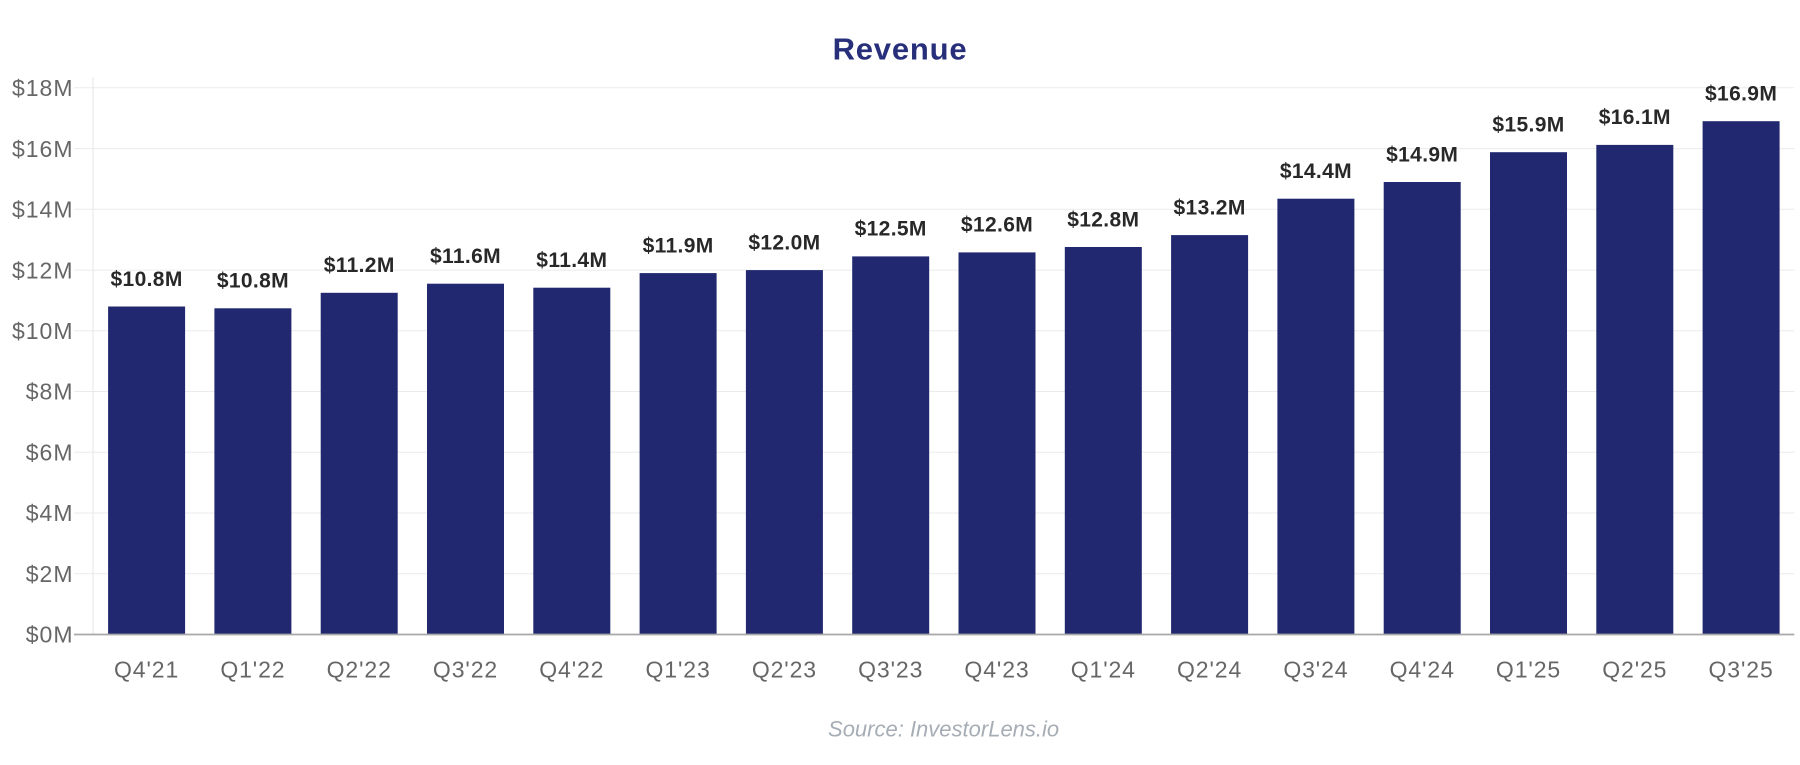  Describe the element at coordinates (1741, 94) in the screenshot. I see `svg-text: $16.9M` at that location.